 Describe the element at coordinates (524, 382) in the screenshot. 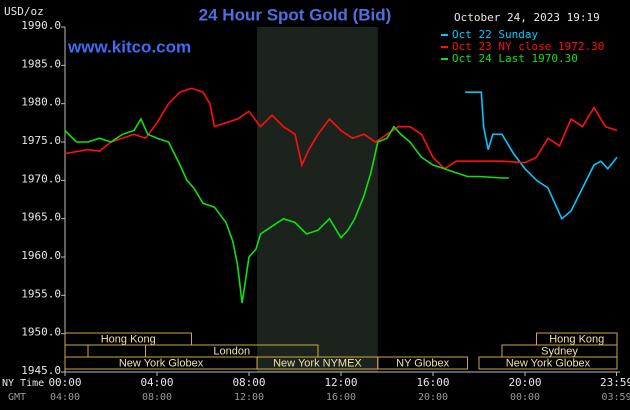

I see `x-tick-label: 20:00` at that location.